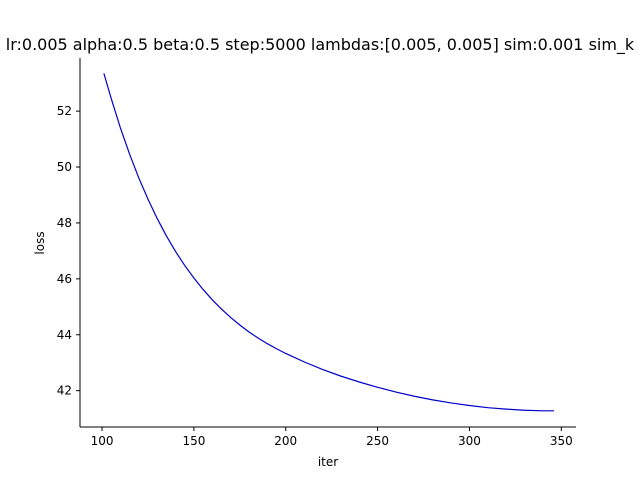 Image resolution: width=640 pixels, height=480 pixels. Describe the element at coordinates (64, 335) in the screenshot. I see `y-tick-label: 44` at that location.